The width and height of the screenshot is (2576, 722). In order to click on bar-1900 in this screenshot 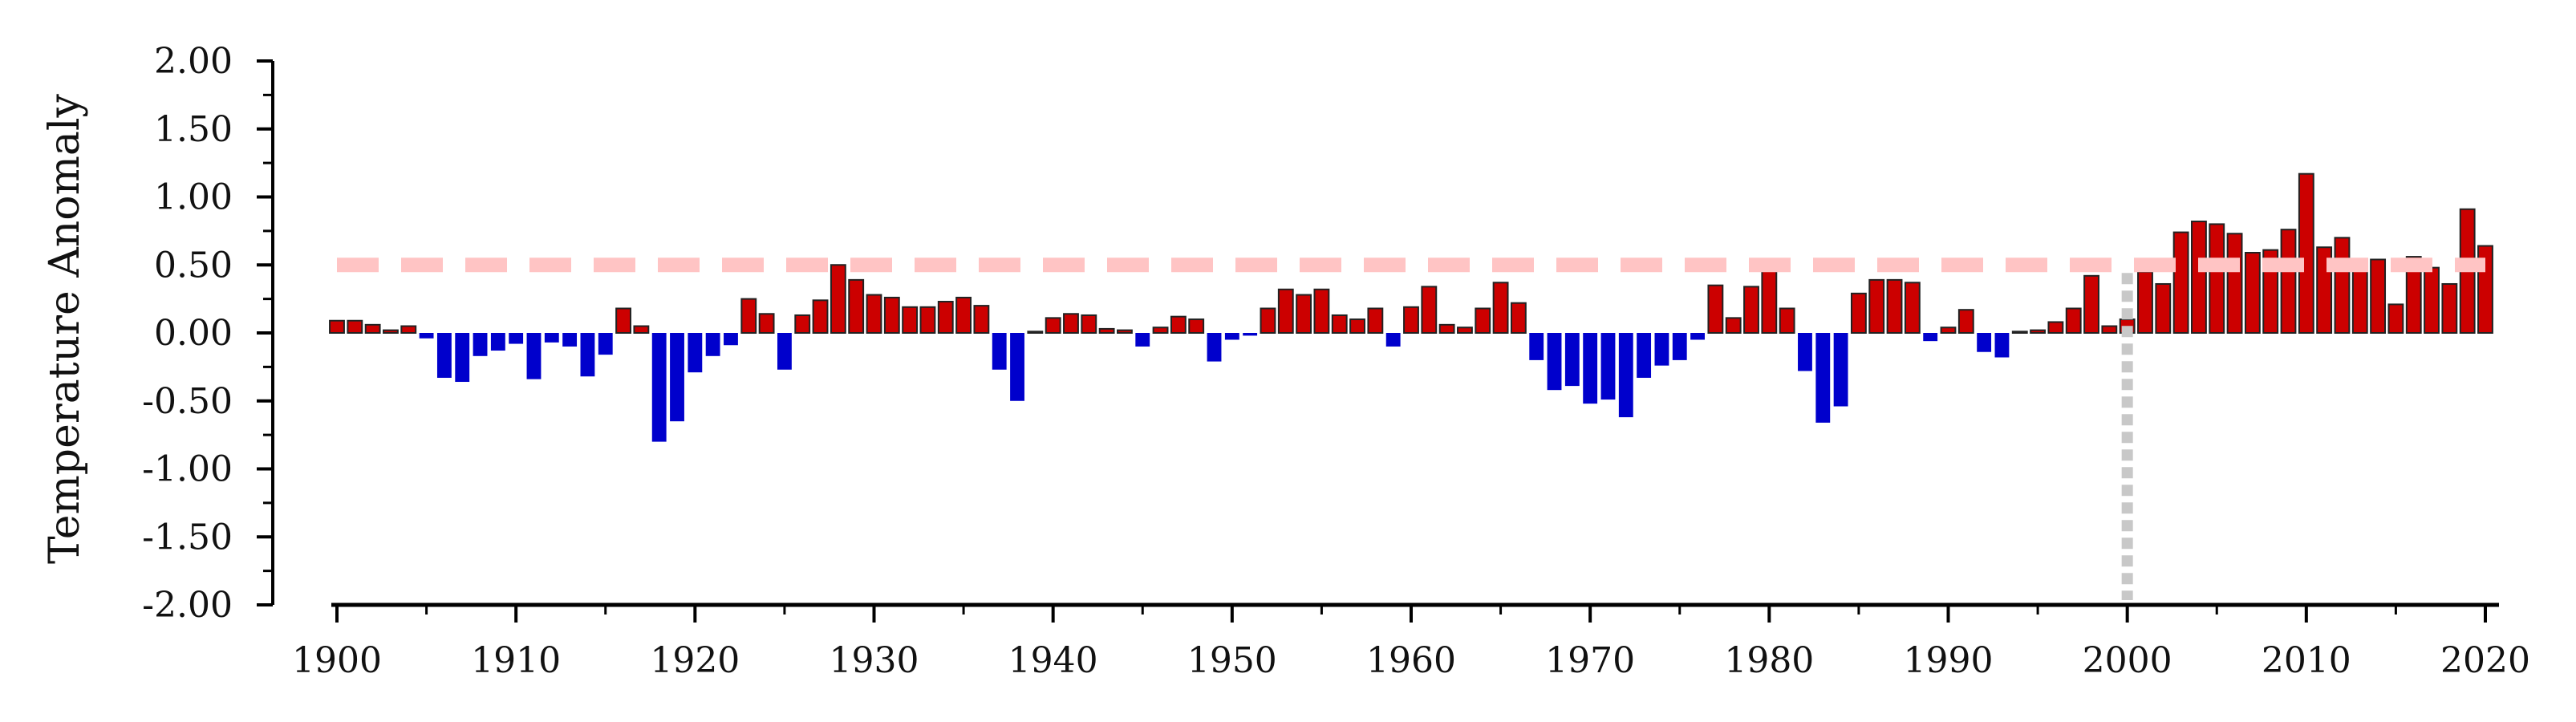, I will do `click(337, 326)`.